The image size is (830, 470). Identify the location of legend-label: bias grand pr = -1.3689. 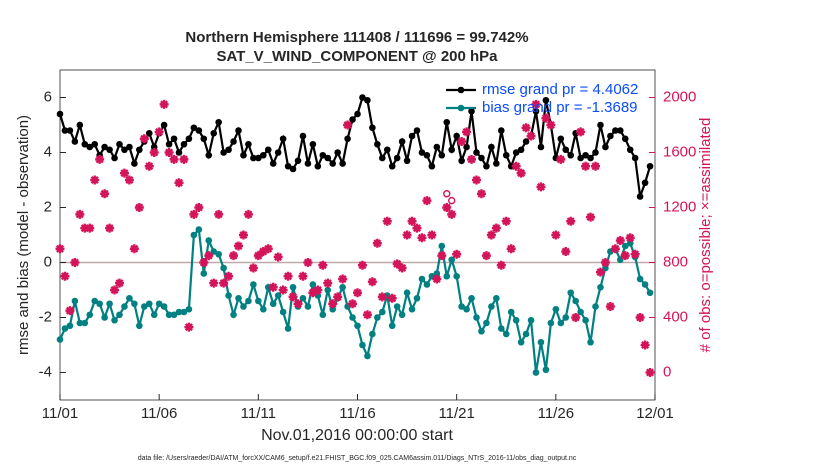
(560, 107).